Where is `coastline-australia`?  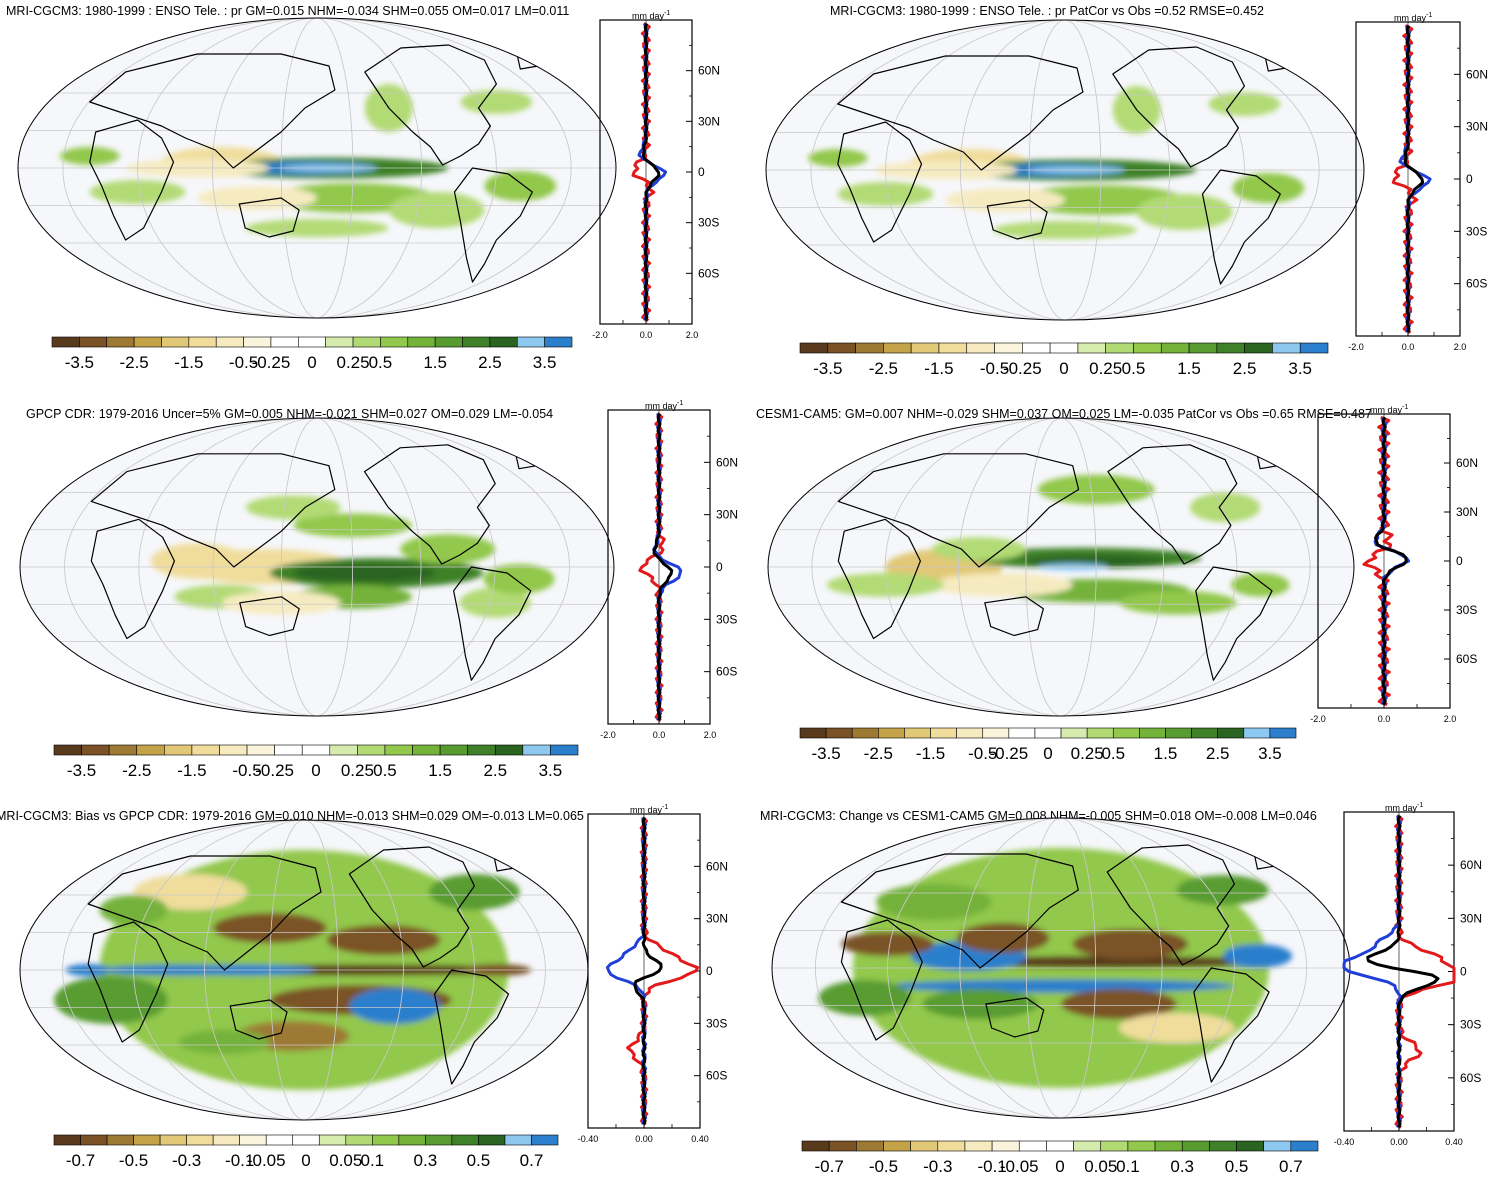 coastline-australia is located at coordinates (269, 616).